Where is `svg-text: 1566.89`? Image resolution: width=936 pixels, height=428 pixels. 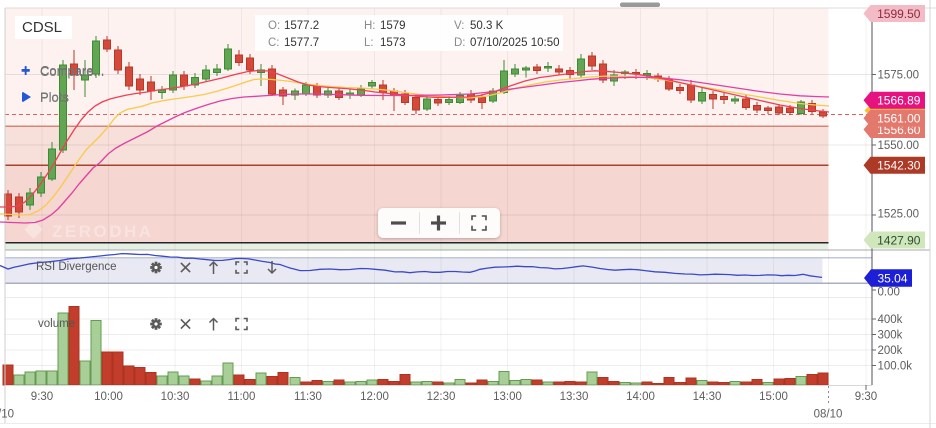 svg-text: 1566.89 is located at coordinates (899, 101).